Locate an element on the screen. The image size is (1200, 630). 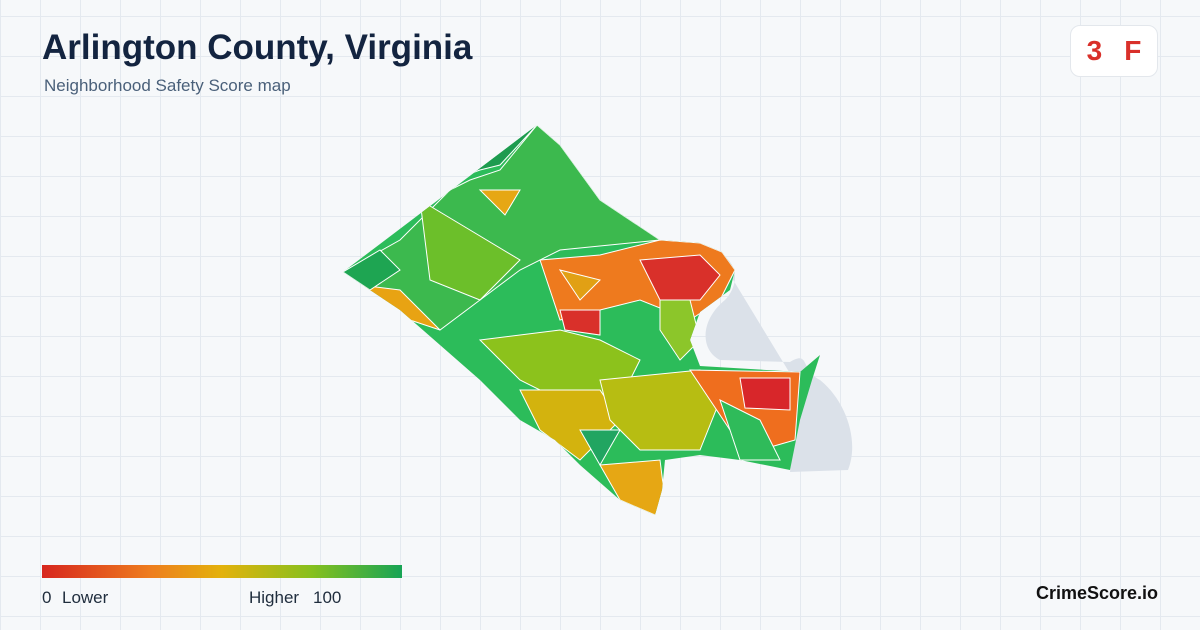
grade: F is located at coordinates (1133, 50).